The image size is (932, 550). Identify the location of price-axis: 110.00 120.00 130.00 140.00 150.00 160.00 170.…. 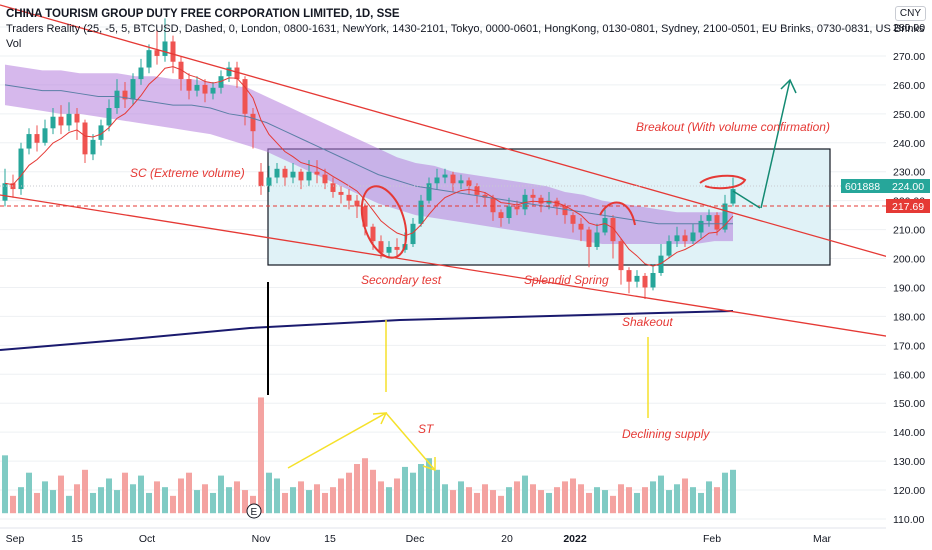
(909, 275).